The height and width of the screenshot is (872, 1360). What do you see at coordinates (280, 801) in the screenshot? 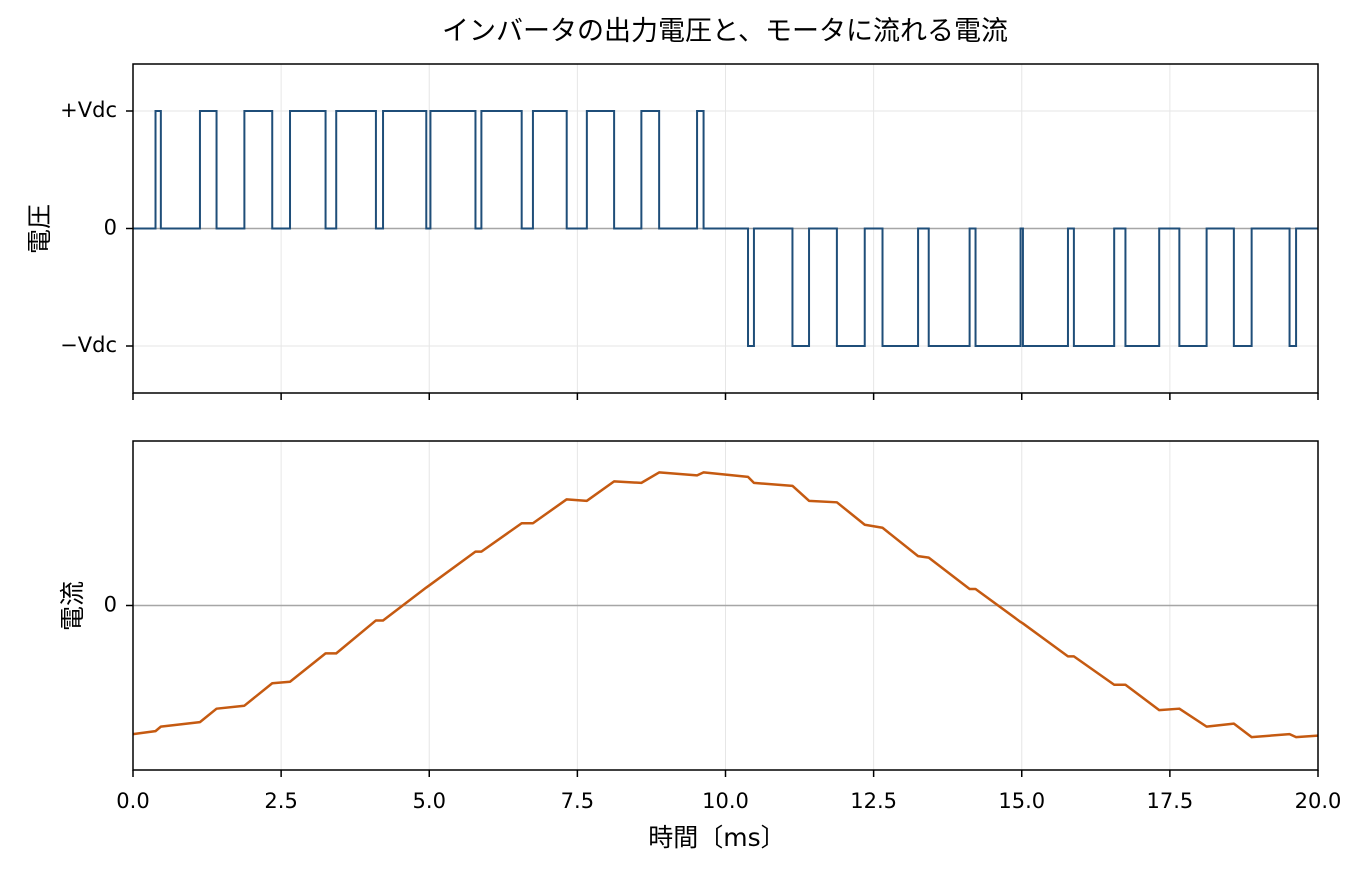
I see `x-tick-label: 2.5` at bounding box center [280, 801].